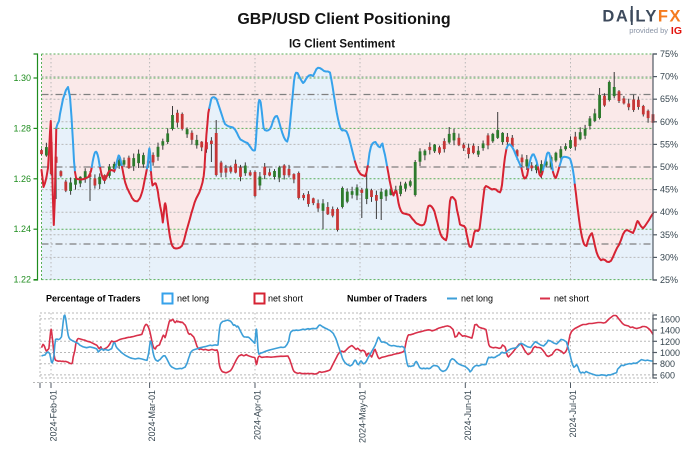 The width and height of the screenshot is (697, 452). What do you see at coordinates (669, 235) in the screenshot?
I see `svg-text: 35%` at bounding box center [669, 235].